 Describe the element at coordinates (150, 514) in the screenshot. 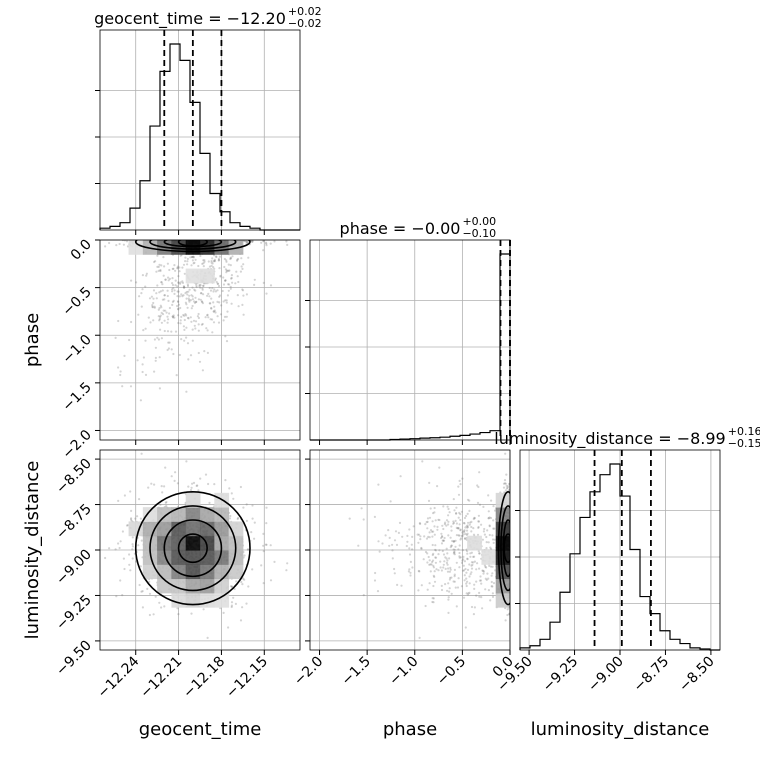

I see `density-cell` at that location.